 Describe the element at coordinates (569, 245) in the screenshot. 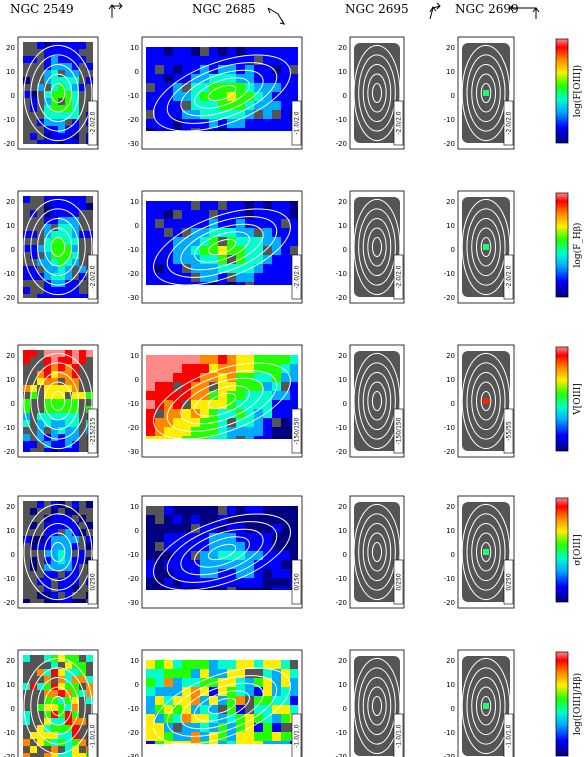

I see `colorbar: log(F_Hβ)` at that location.